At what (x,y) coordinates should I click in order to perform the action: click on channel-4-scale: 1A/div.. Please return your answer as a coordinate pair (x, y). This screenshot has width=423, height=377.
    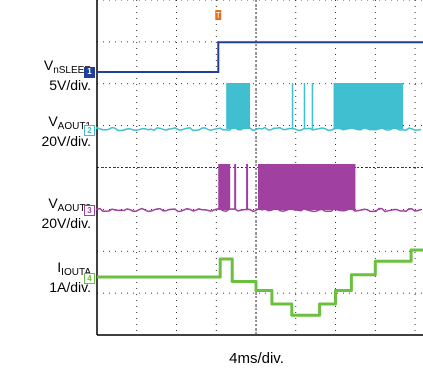
    Looking at the image, I should click on (70, 287).